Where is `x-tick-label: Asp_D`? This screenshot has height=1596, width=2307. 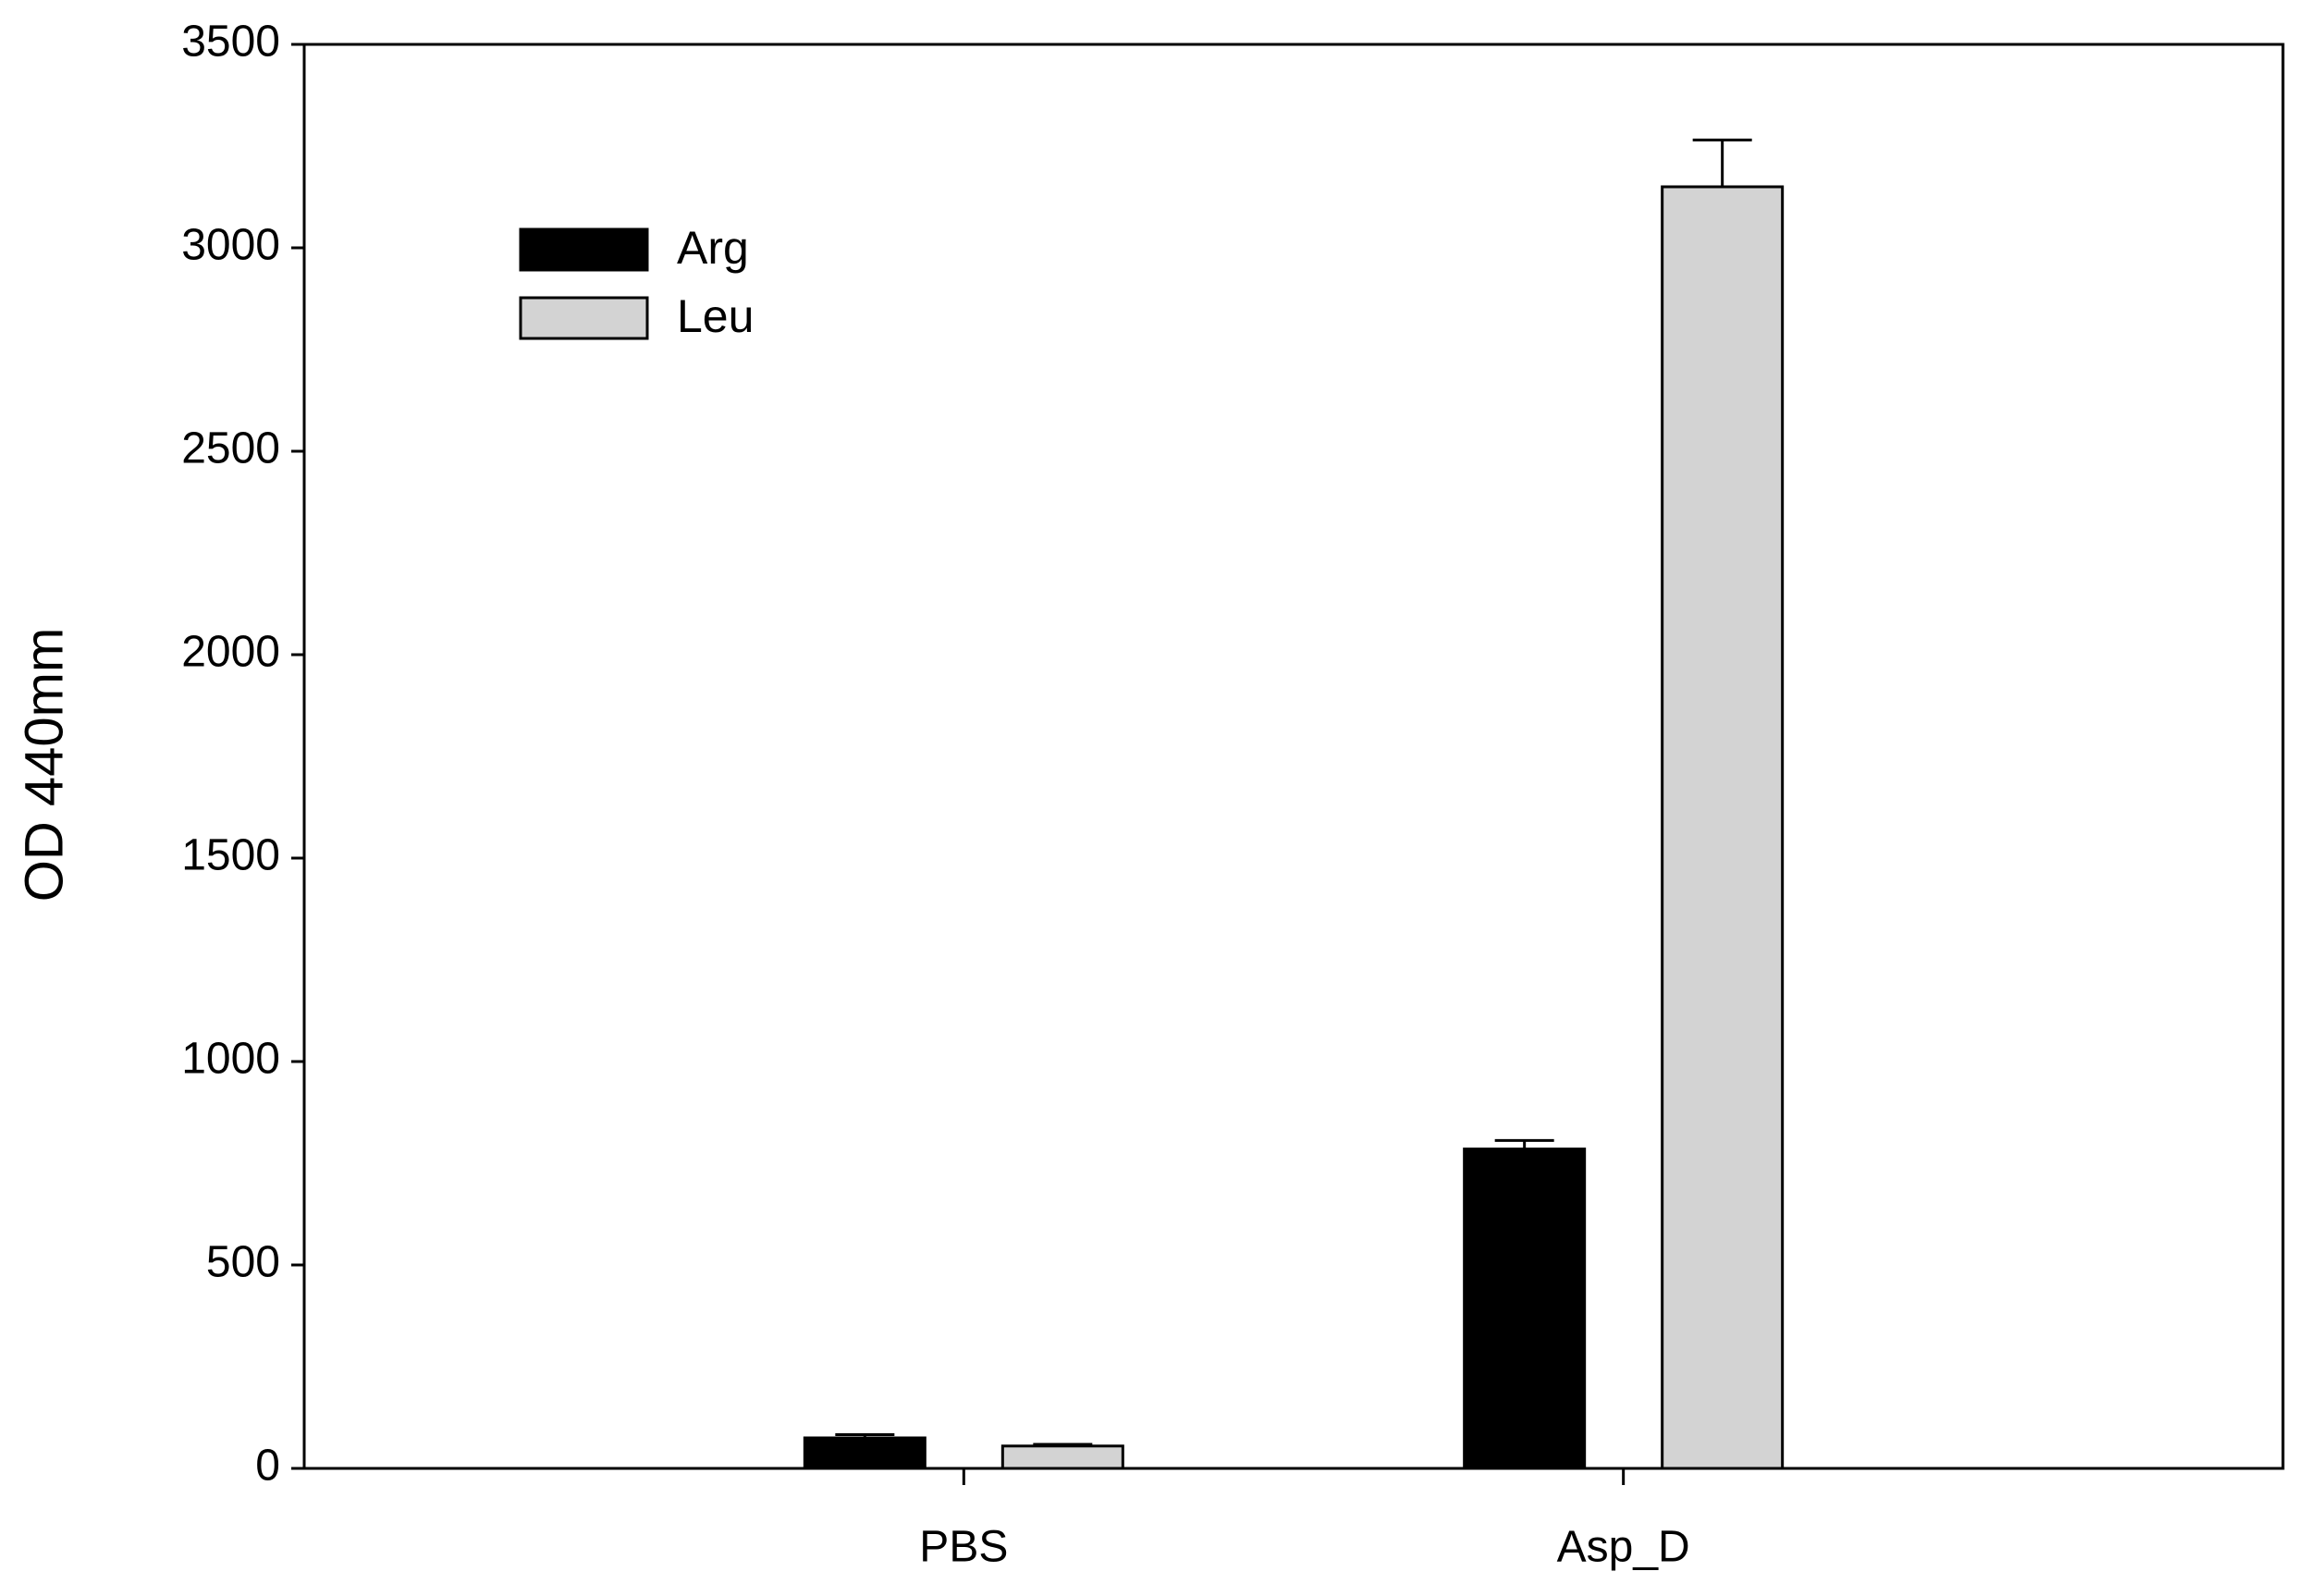 x-tick-label: Asp_D is located at coordinates (1623, 1547).